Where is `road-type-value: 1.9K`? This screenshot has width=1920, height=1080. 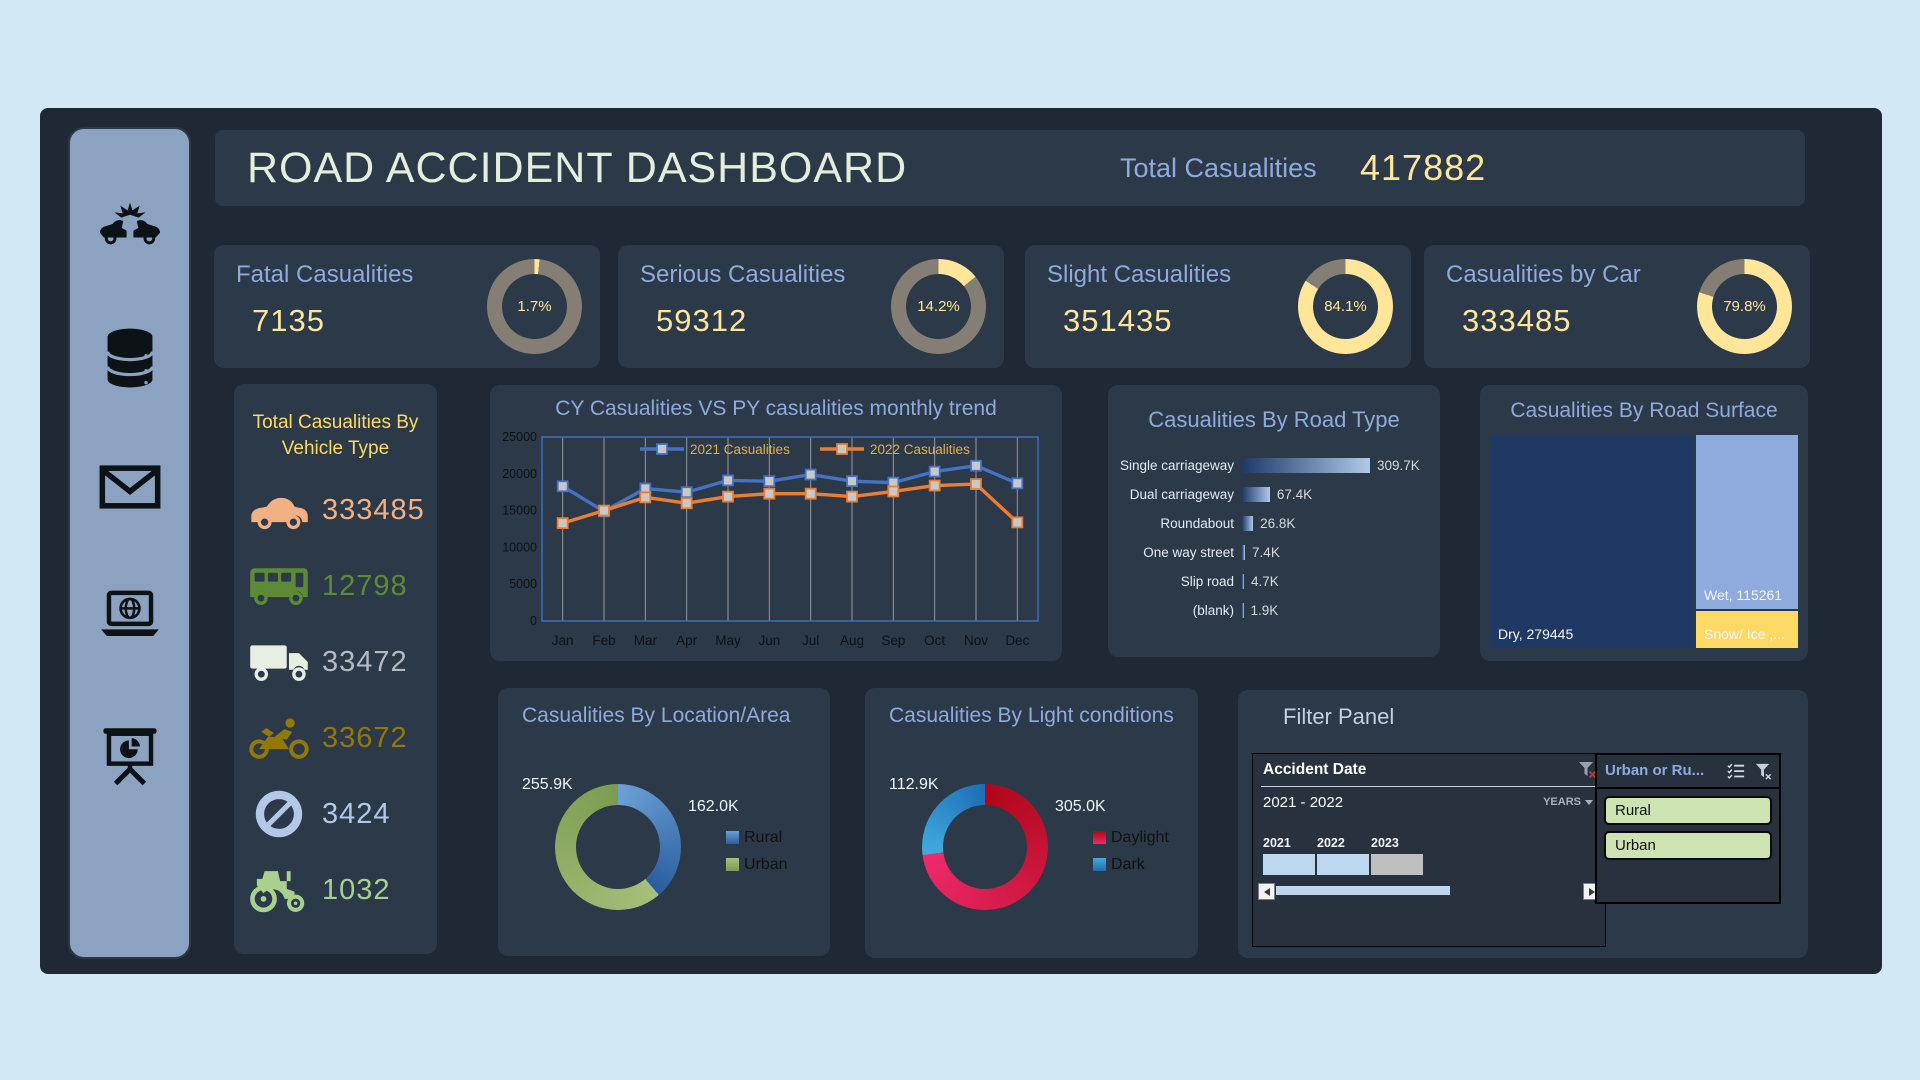
road-type-value: 1.9K is located at coordinates (1264, 610).